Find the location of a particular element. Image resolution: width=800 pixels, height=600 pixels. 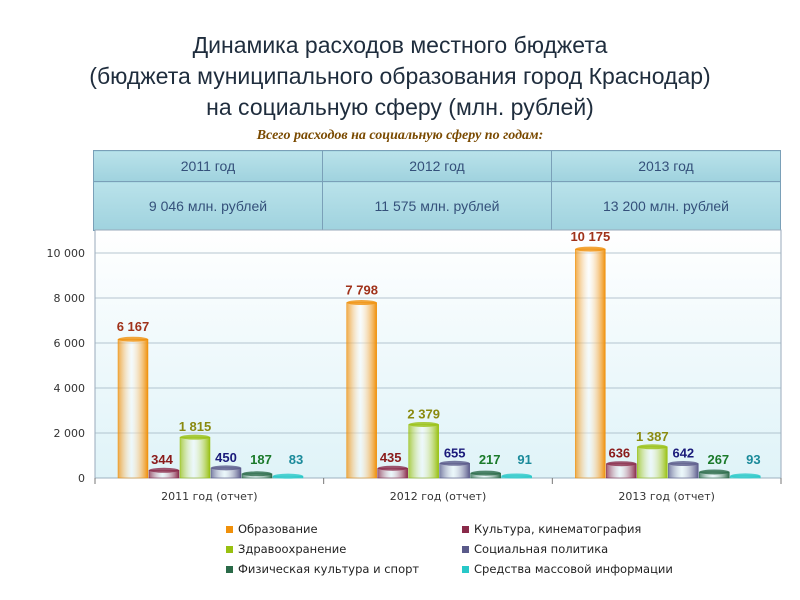

summary-year-2013: 2013 год is located at coordinates (666, 166).